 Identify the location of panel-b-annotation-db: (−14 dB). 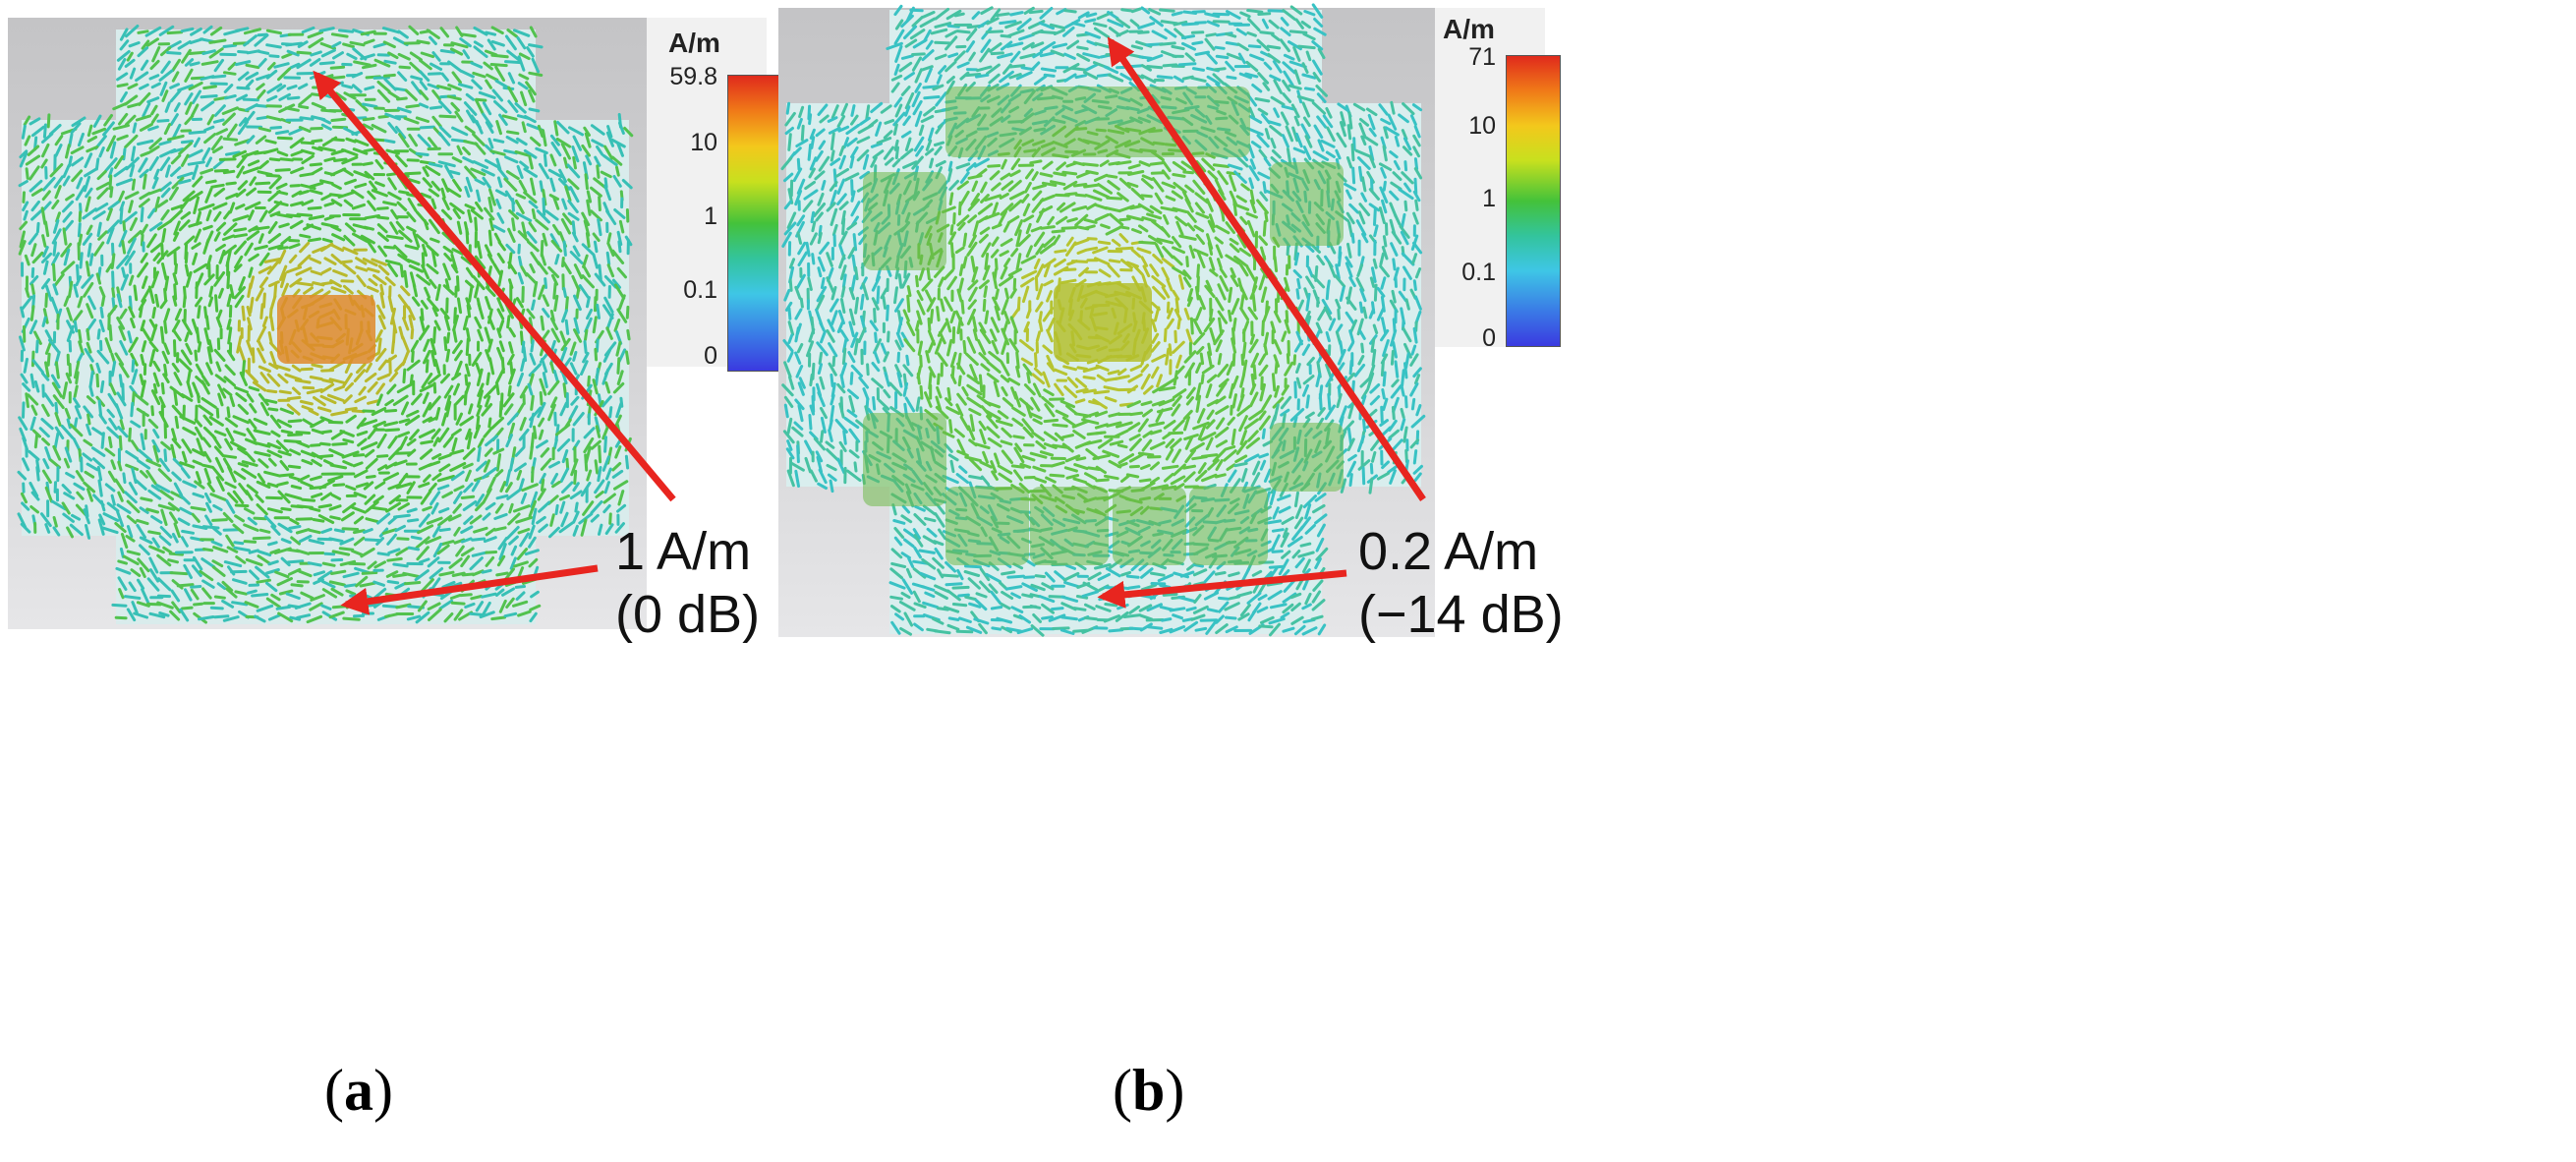
(1461, 614).